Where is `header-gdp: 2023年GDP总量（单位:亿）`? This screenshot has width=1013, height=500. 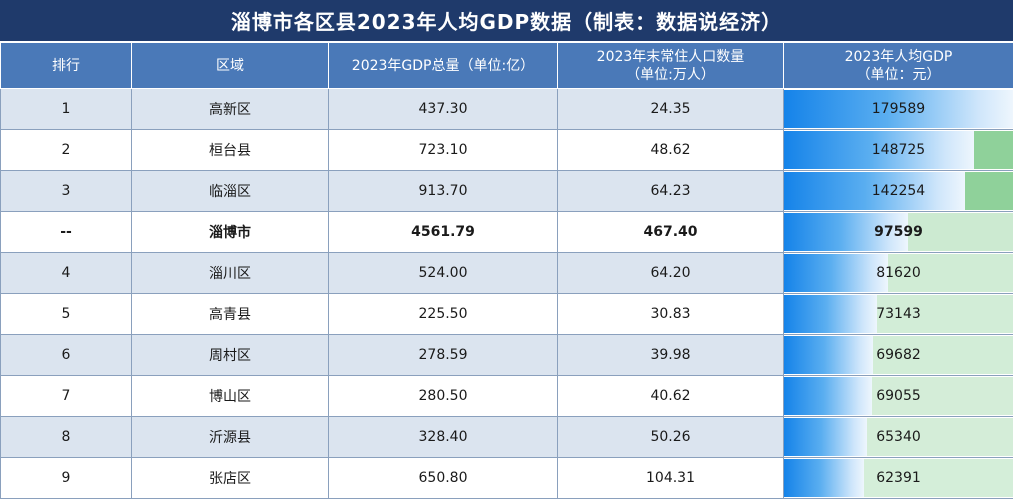
header-gdp: 2023年GDP总量（单位:亿） is located at coordinates (443, 65).